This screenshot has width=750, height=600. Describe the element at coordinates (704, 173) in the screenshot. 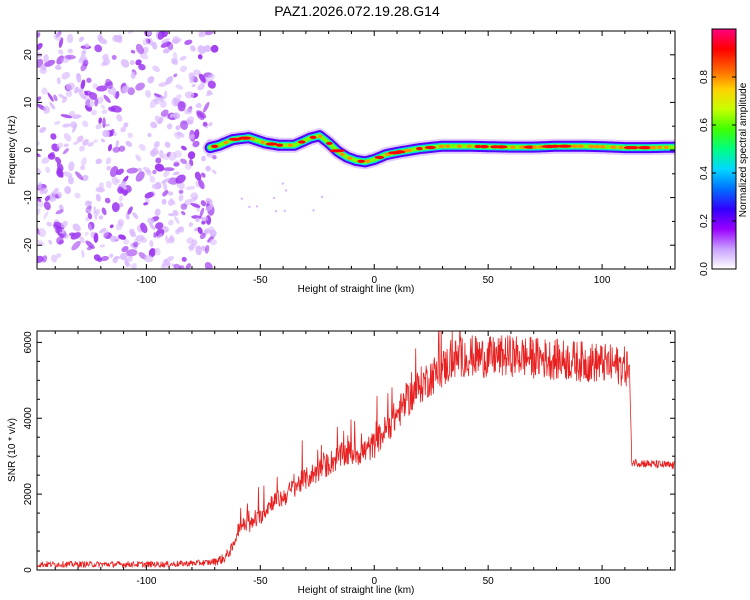

I see `colorbar-tick-label: 0.4` at that location.